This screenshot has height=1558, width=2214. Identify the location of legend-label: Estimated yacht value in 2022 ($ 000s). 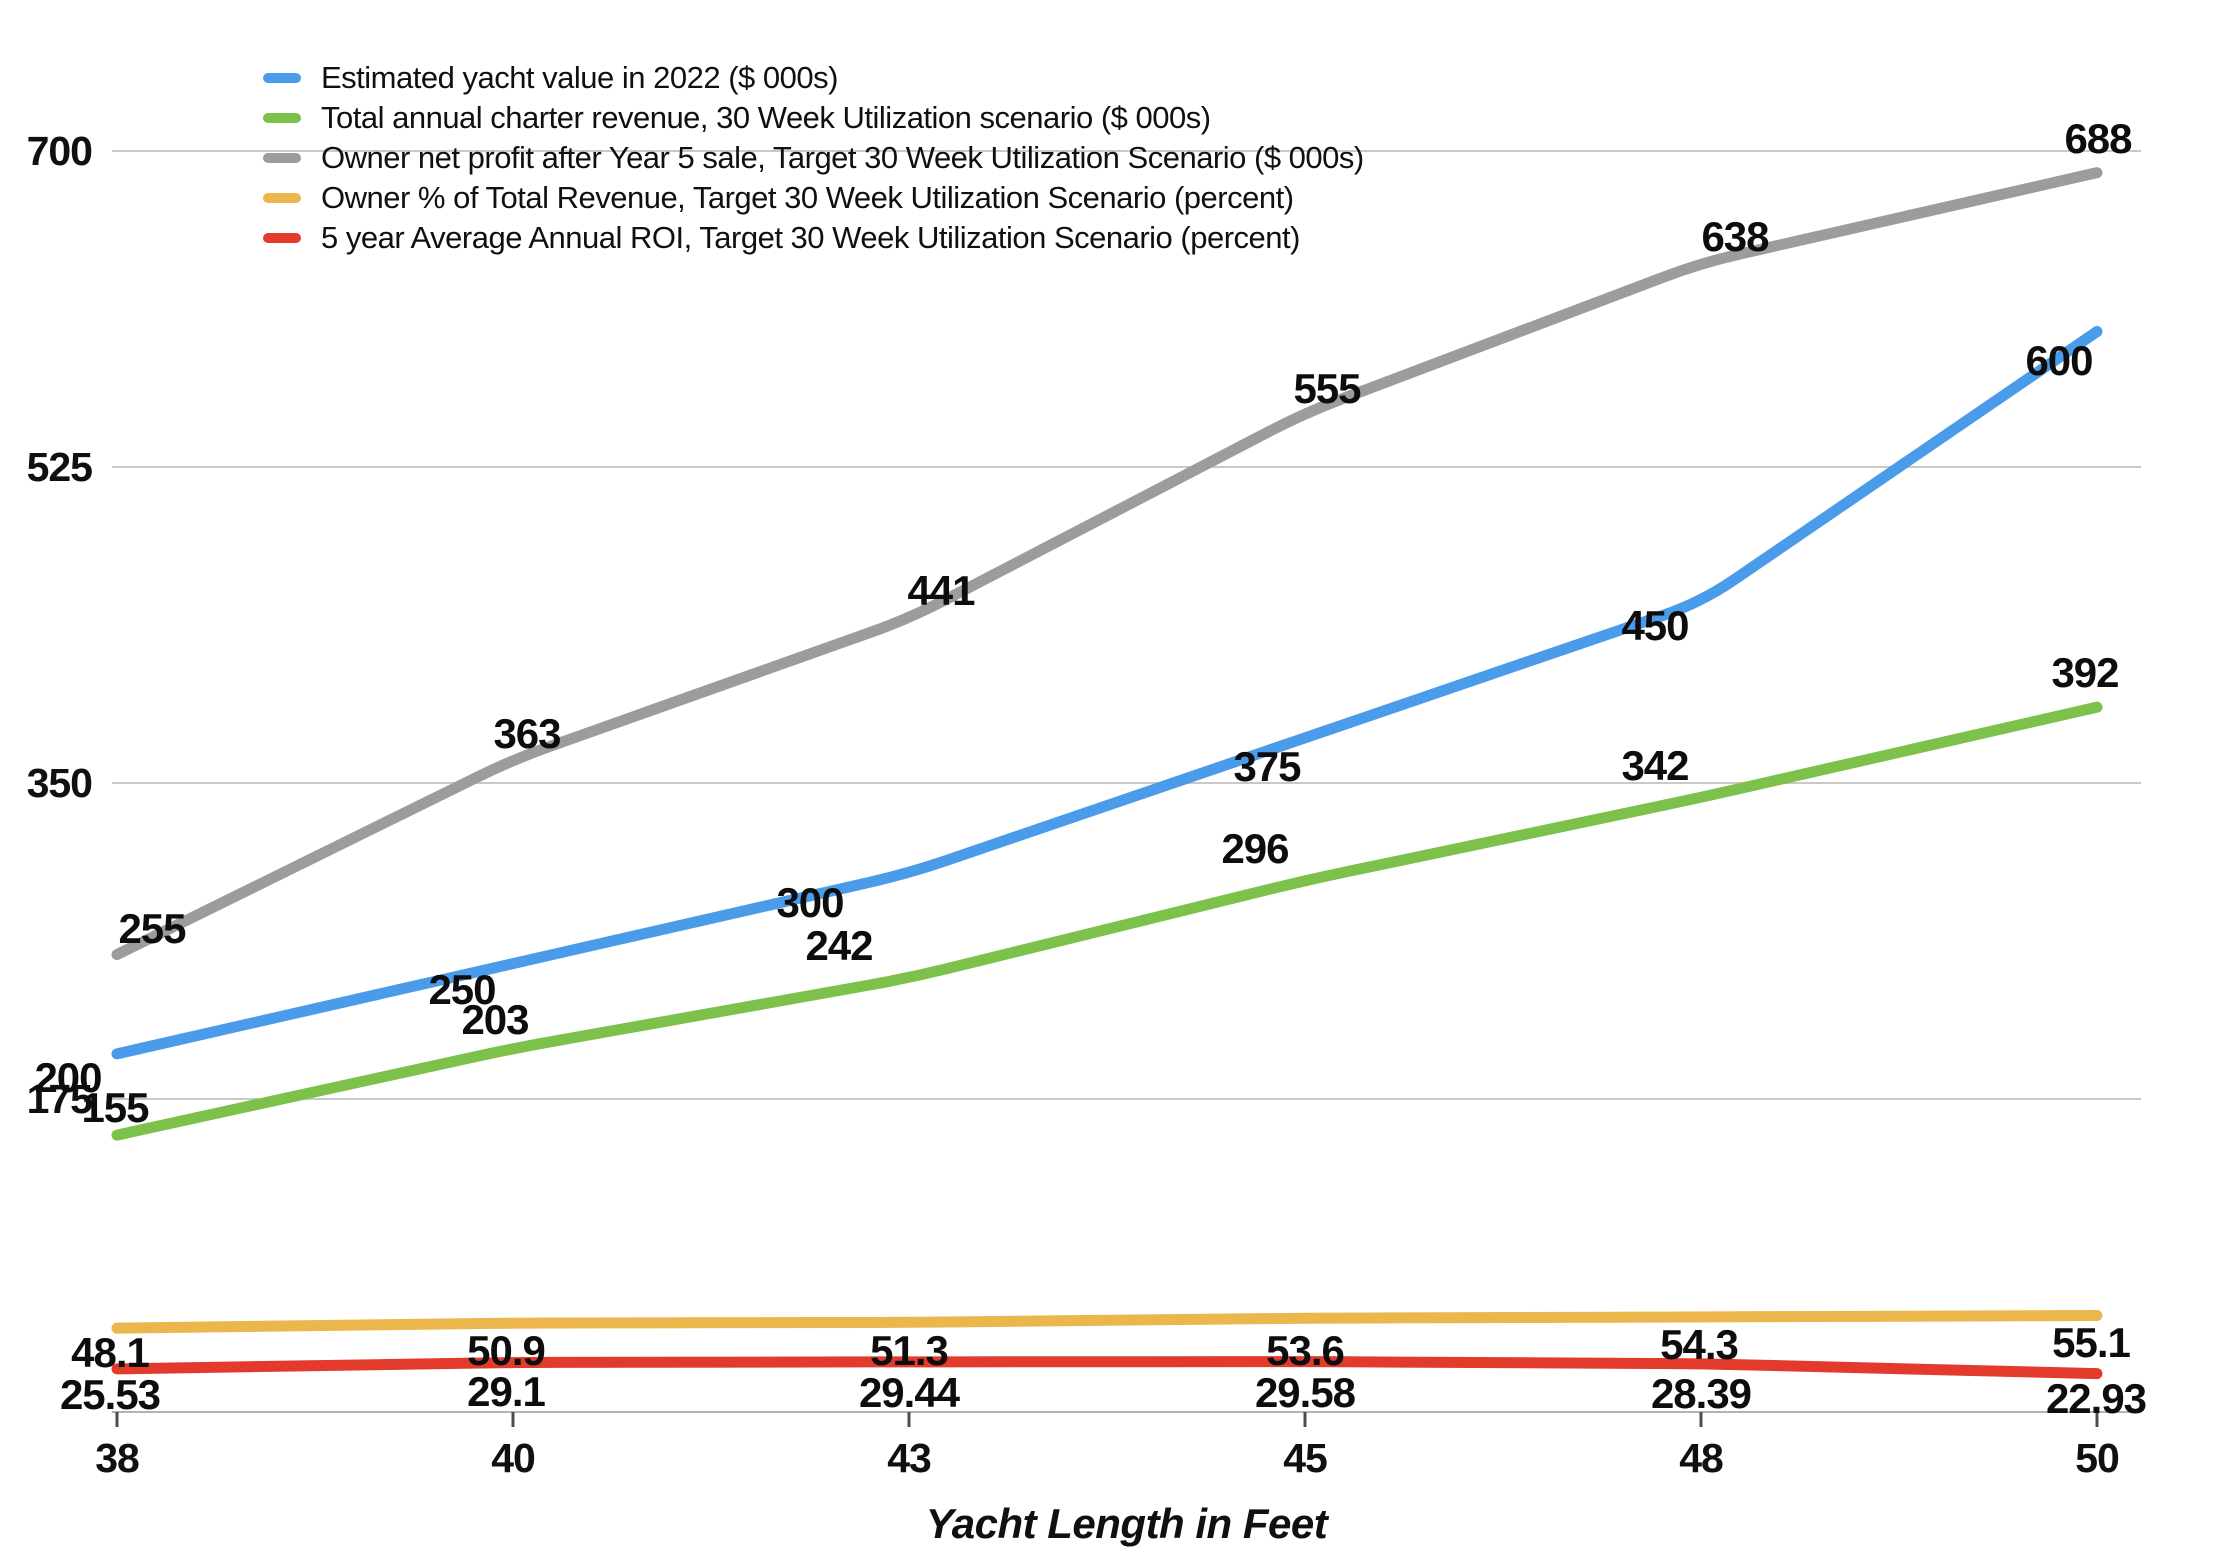
(579, 77).